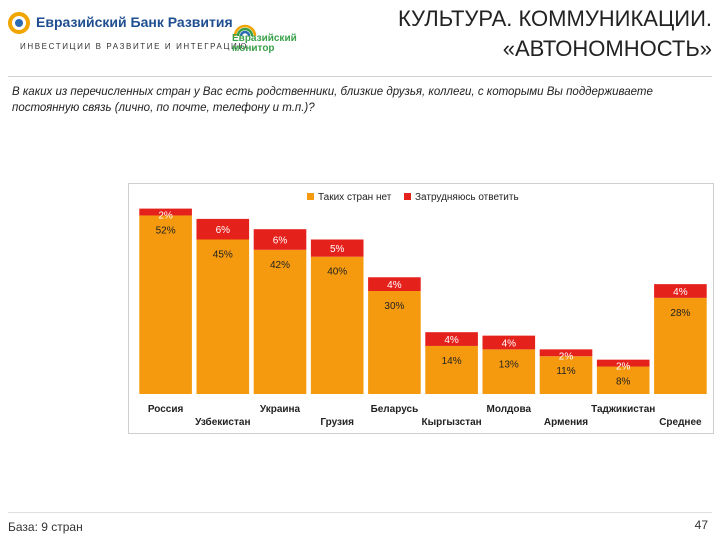 This screenshot has width=720, height=540. What do you see at coordinates (680, 313) in the screenshot?
I see `data-label-none-9: 28%` at bounding box center [680, 313].